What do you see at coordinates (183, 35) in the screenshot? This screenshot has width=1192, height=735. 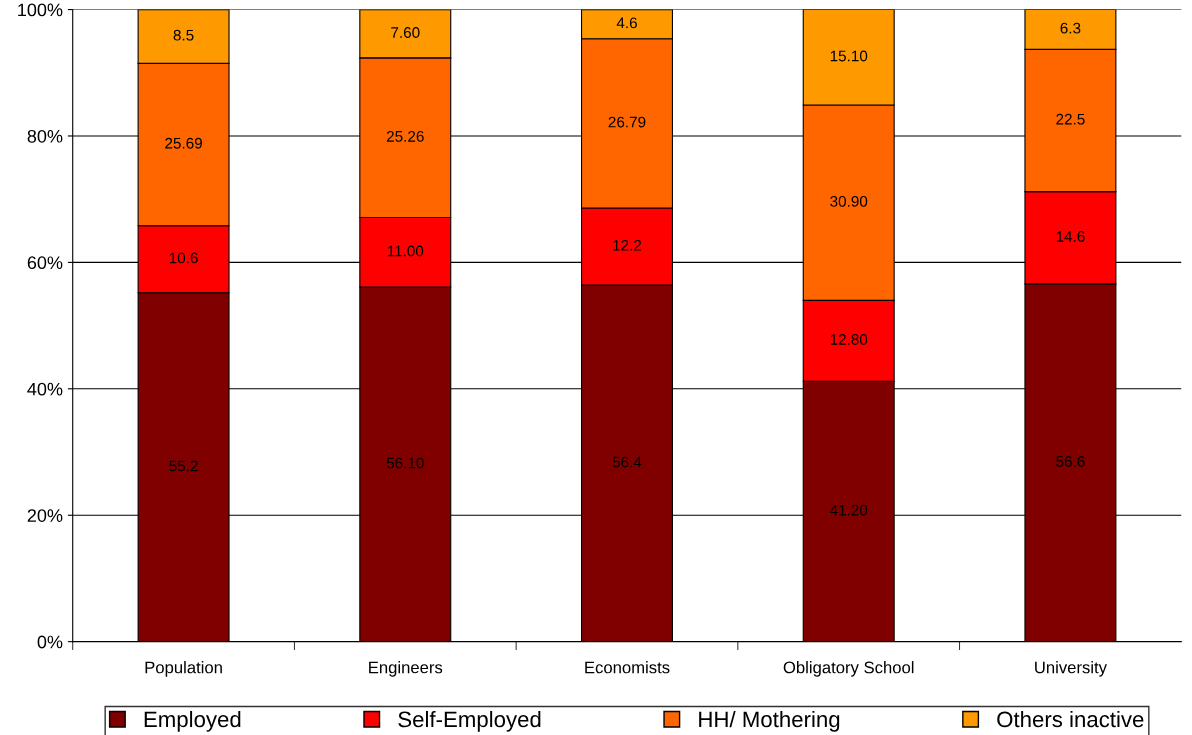 I see `data-label: 8.5` at bounding box center [183, 35].